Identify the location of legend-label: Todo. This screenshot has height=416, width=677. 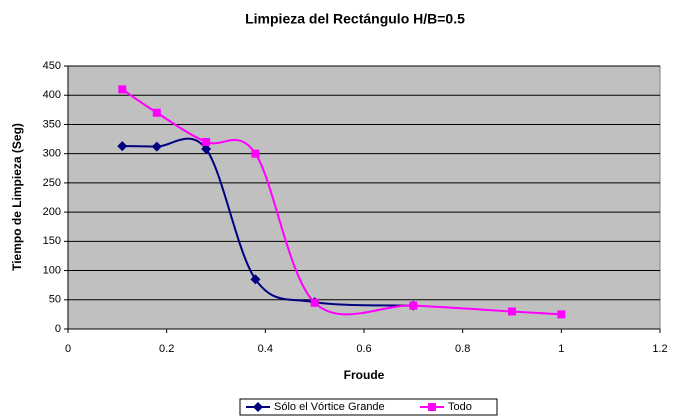
(460, 407).